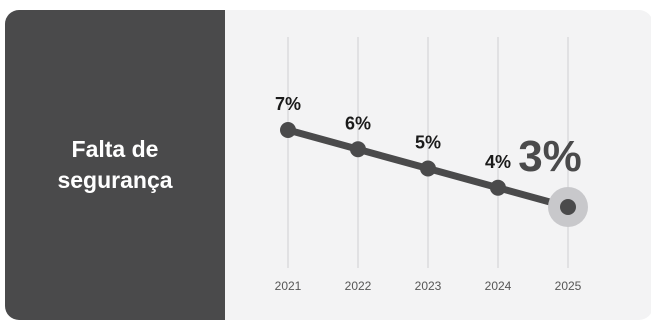 The width and height of the screenshot is (651, 320). Describe the element at coordinates (498, 286) in the screenshot. I see `x-tick-label: 2024` at that location.